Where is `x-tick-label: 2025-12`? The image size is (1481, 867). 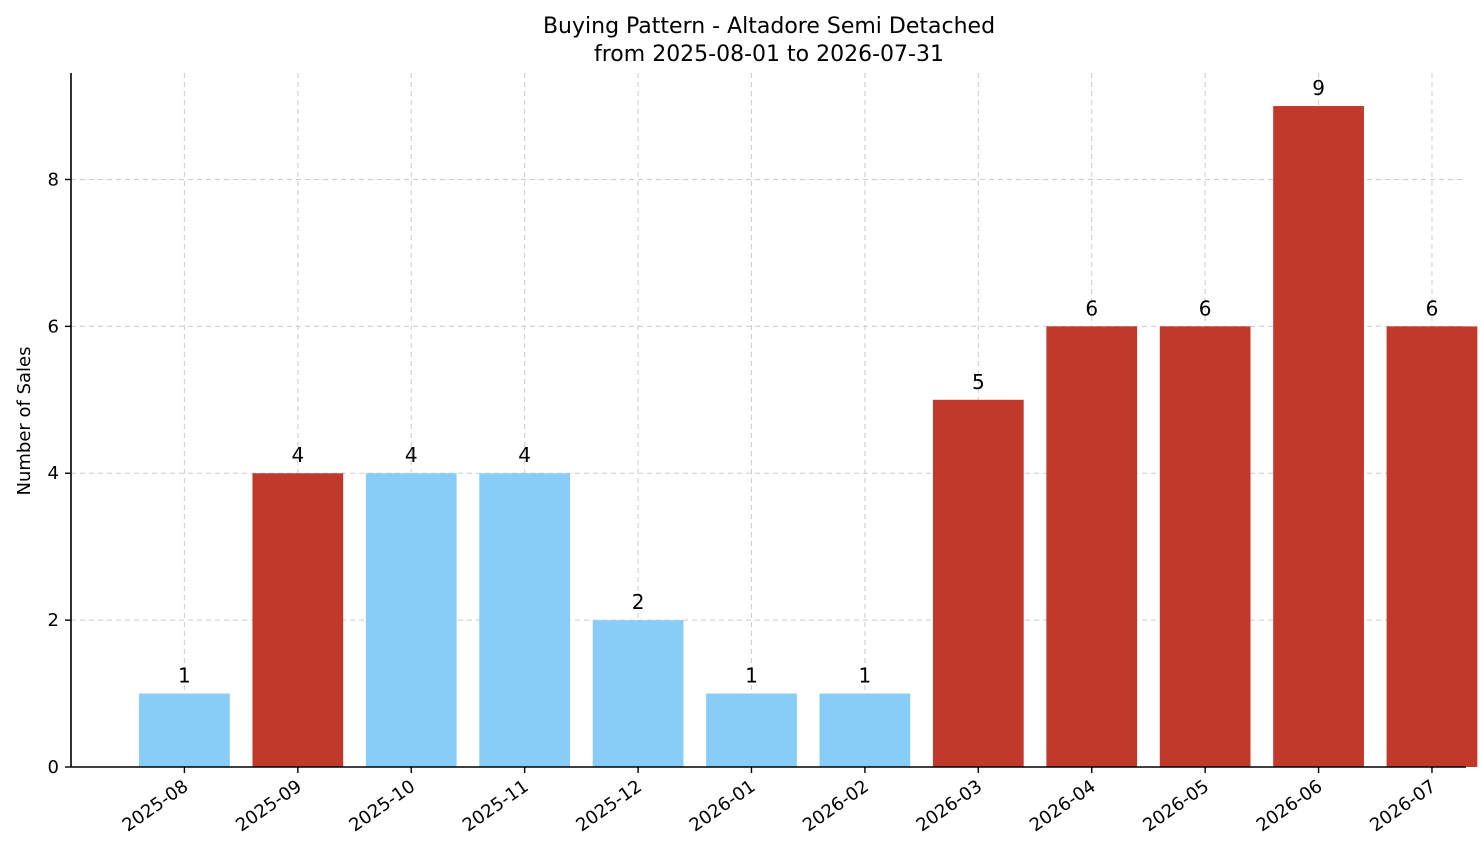
x-tick-label: 2025-12 is located at coordinates (609, 806).